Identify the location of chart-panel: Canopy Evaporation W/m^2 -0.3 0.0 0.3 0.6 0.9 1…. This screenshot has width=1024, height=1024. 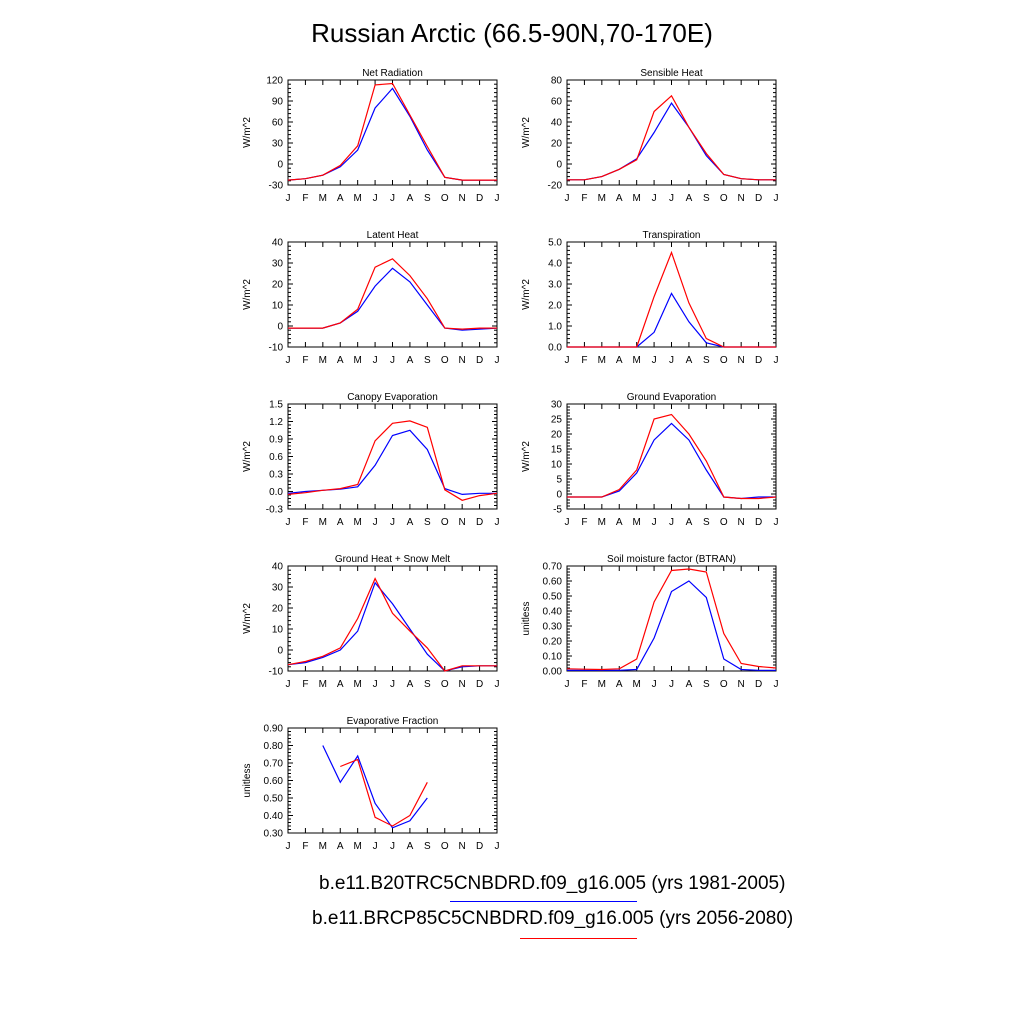
(371, 460).